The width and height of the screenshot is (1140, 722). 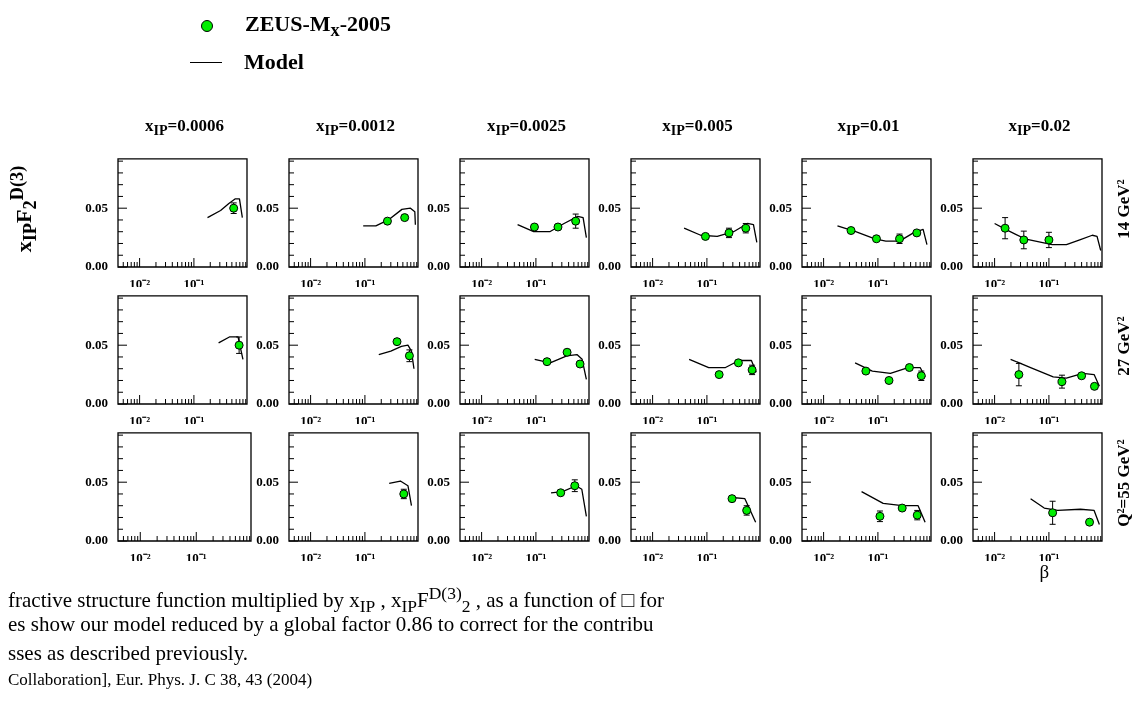 I want to click on chart-title: x$_{IP}$=0.005, so click(x=697, y=128).